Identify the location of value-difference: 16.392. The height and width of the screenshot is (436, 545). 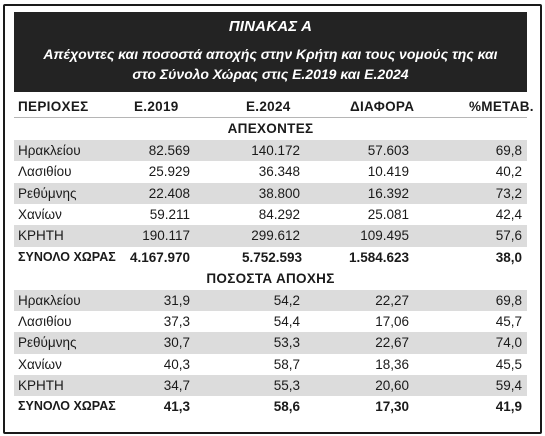
(388, 193).